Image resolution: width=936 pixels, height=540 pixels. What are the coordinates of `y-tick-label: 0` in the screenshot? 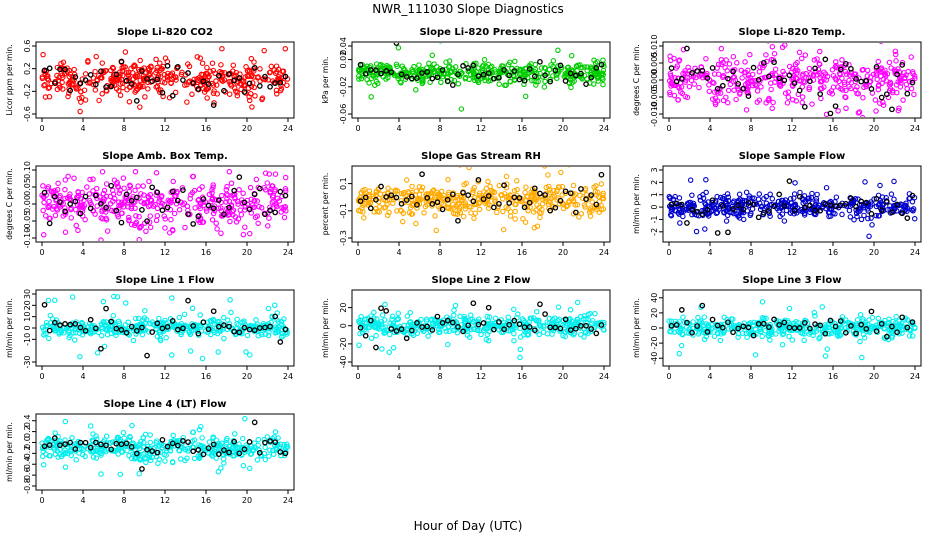 It's located at (27, 327).